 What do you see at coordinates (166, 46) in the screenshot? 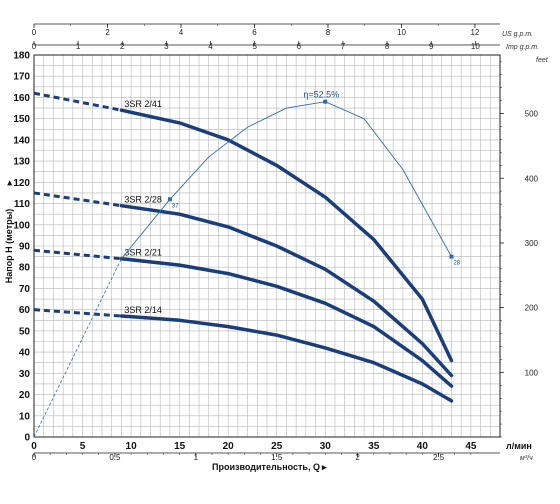
I see `imp-gpm-tick-label: 3` at bounding box center [166, 46].